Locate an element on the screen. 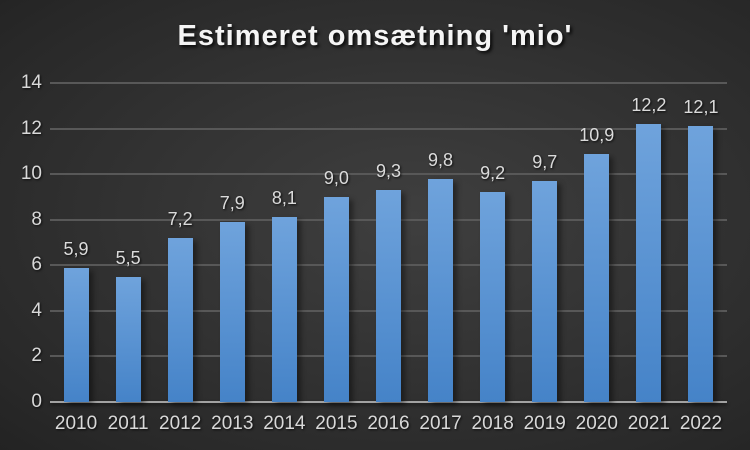 The height and width of the screenshot is (450, 750). bar-value-label: 5,5 is located at coordinates (128, 257).